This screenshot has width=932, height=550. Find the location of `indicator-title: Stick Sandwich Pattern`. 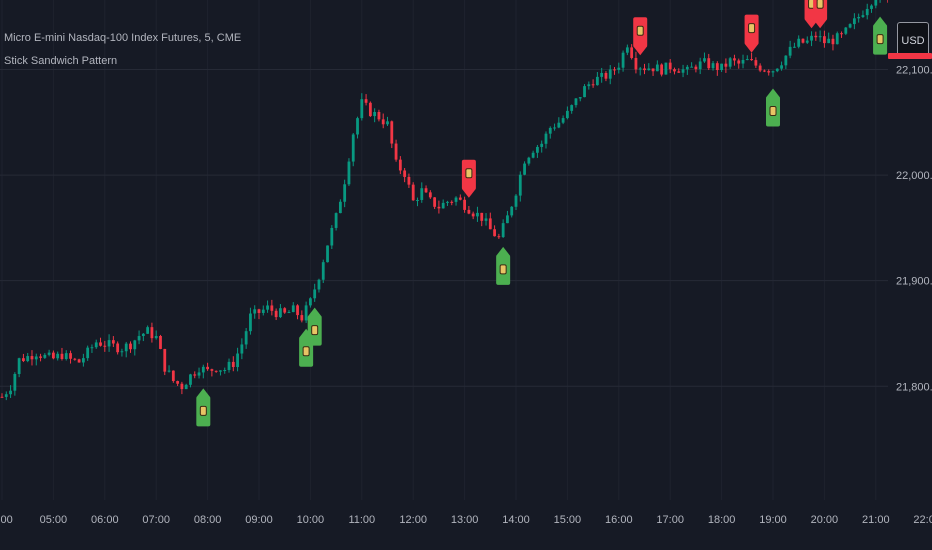

indicator-title: Stick Sandwich Pattern is located at coordinates (61, 61).